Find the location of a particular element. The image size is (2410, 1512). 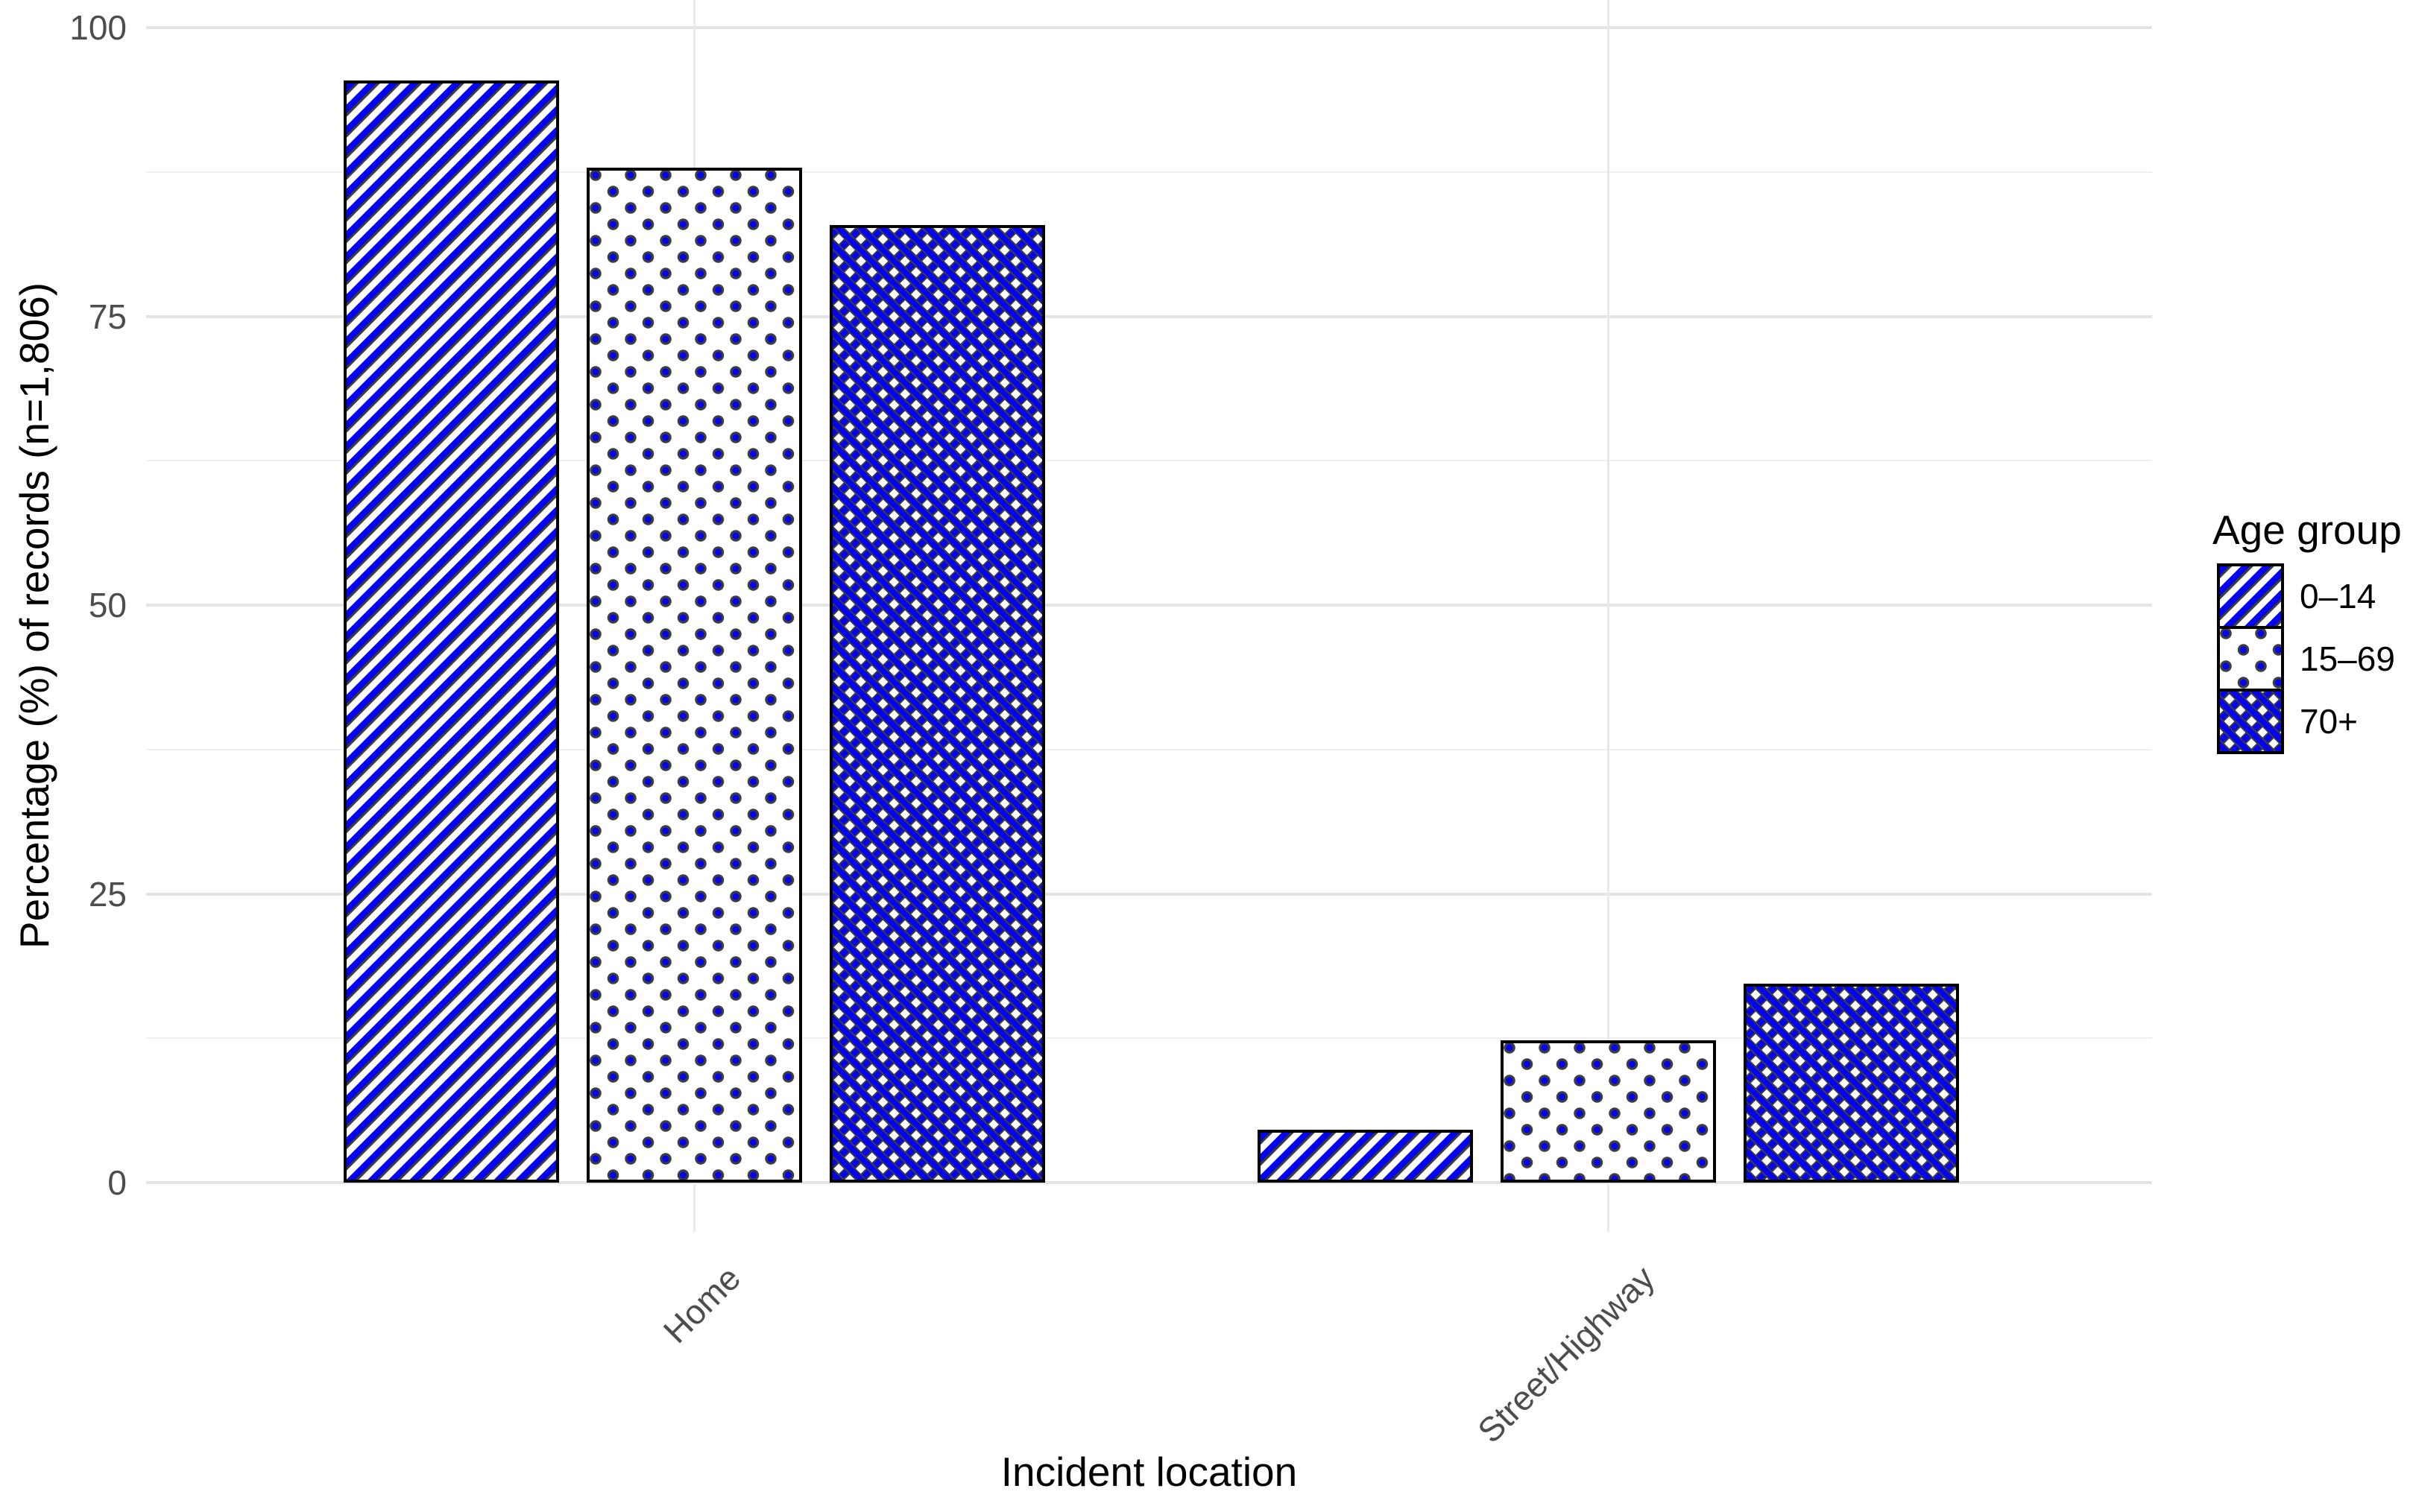

legend-items: 0–14 15–69 70+ is located at coordinates (2309, 658).